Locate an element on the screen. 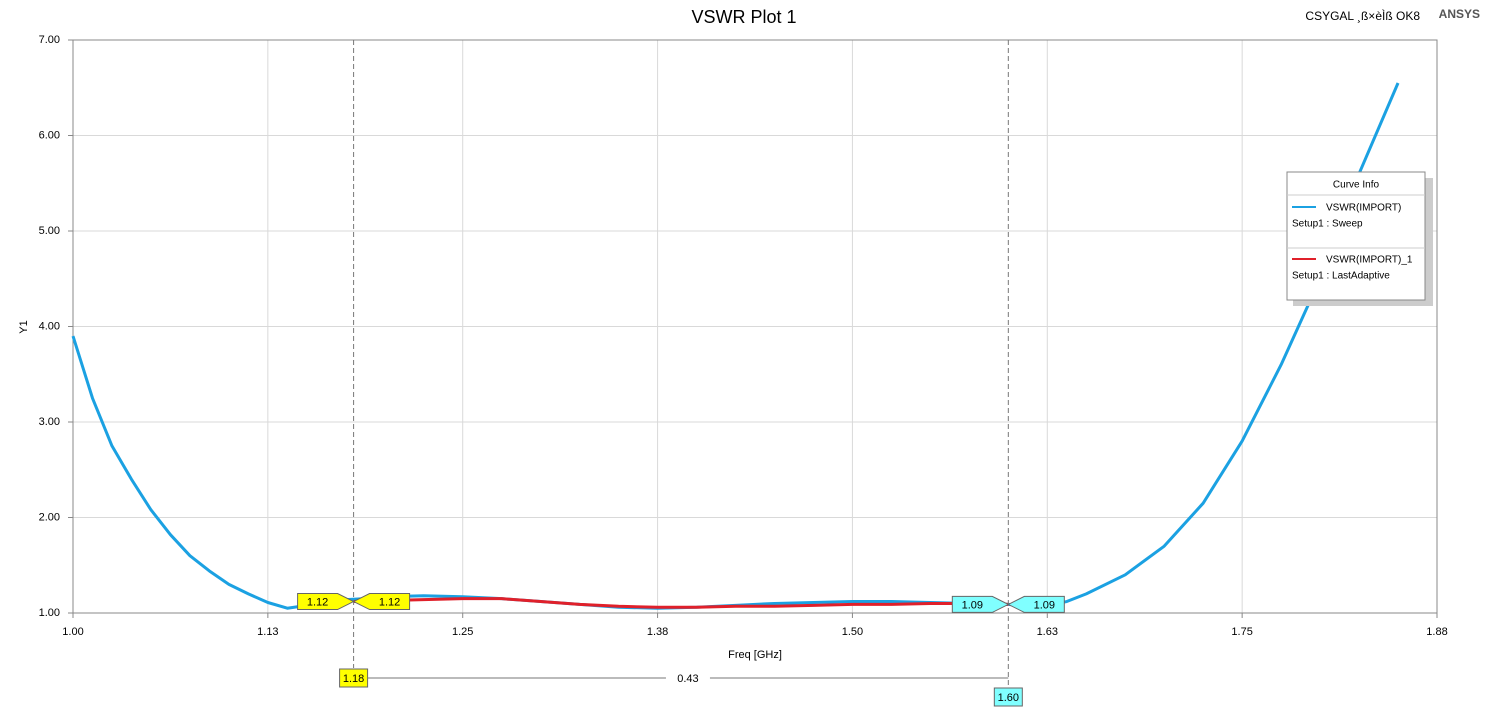 This screenshot has width=1494, height=711. brand: ANSYS is located at coordinates (1459, 14).